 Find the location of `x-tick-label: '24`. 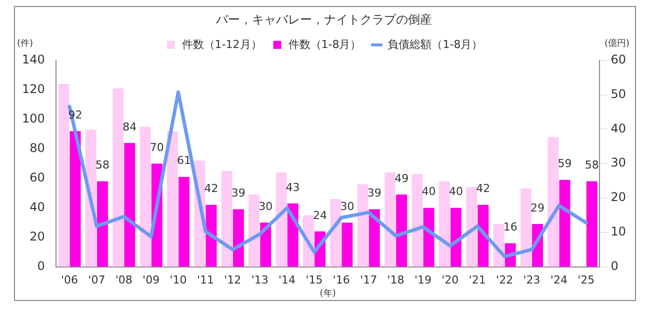

x-tick-label: '24 is located at coordinates (559, 279).